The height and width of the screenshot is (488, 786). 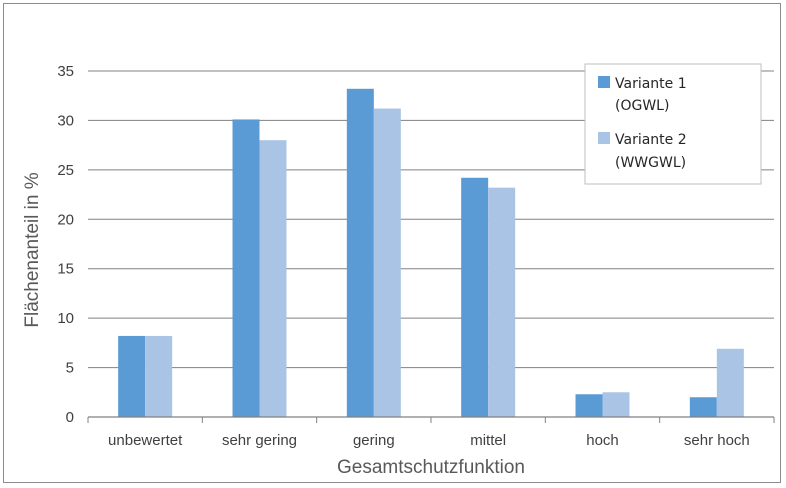 I want to click on y-tick-label: 25, so click(x=65, y=170).